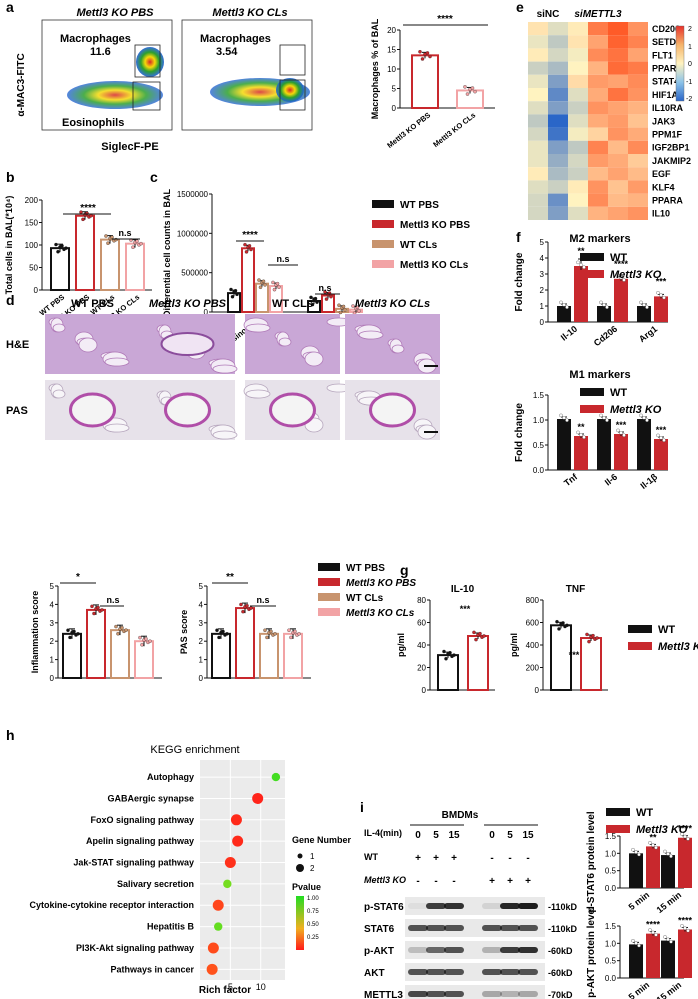 This screenshot has width=698, height=999. What do you see at coordinates (35, 632) in the screenshot?
I see `y-axis-label: Inflammation score` at bounding box center [35, 632].